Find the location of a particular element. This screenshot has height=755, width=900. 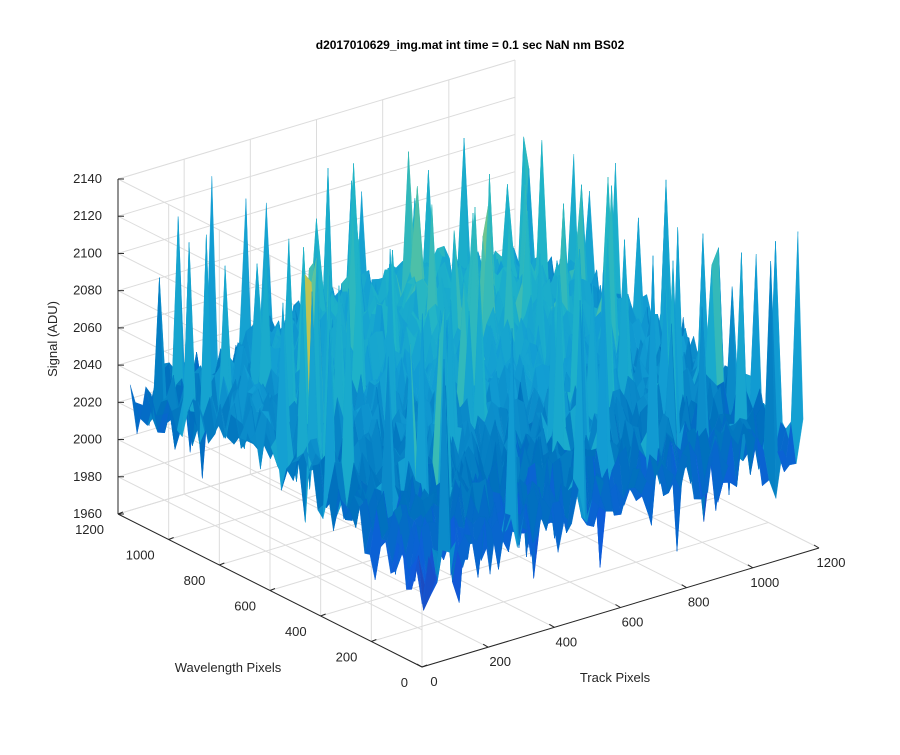

z-axis-label: Signal (ADU) is located at coordinates (52, 339).